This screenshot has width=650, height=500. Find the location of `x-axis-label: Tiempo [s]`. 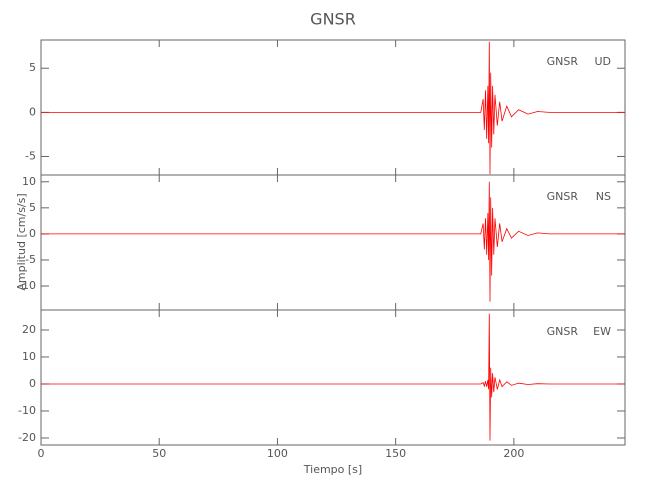

x-axis-label: Tiempo [s] is located at coordinates (332, 469).